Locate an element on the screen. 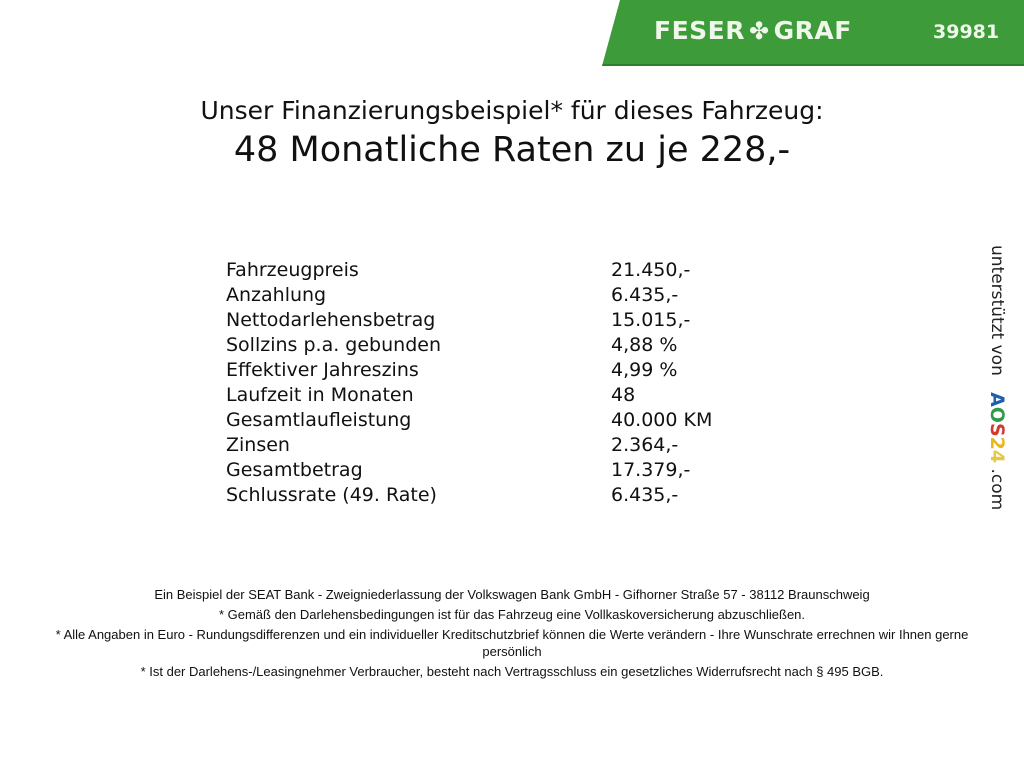 The height and width of the screenshot is (768, 1024). detail-value: 2.364,- is located at coordinates (645, 445).